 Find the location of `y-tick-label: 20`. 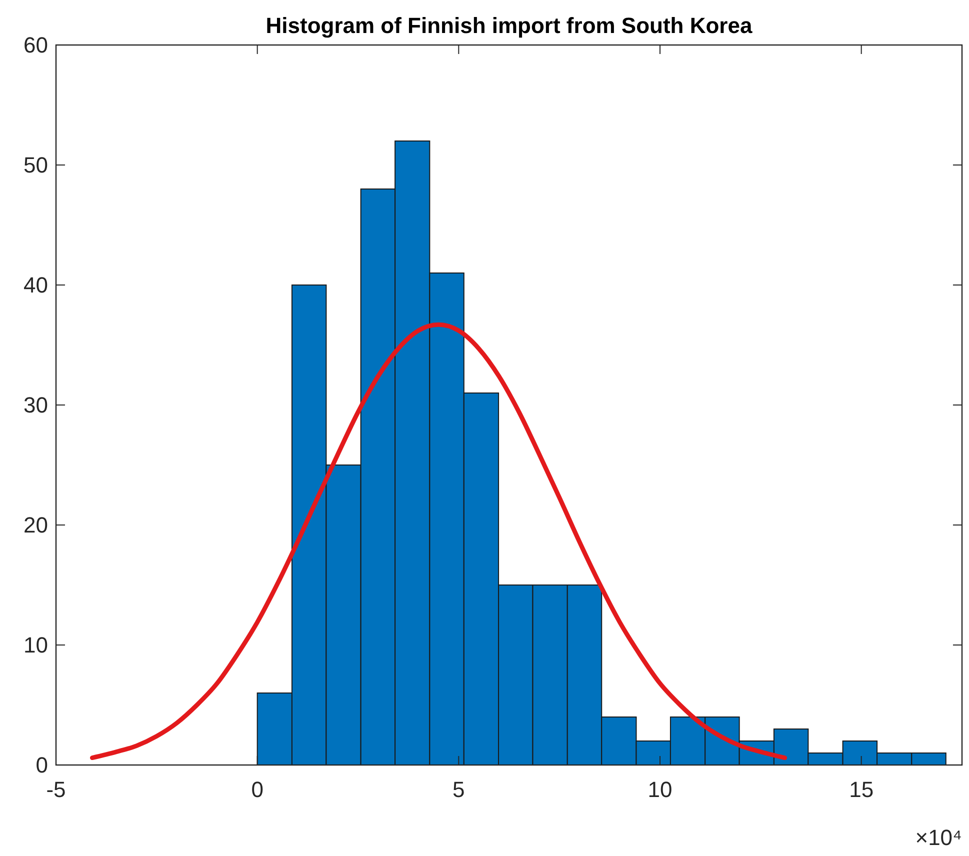

y-tick-label: 20 is located at coordinates (36, 525).